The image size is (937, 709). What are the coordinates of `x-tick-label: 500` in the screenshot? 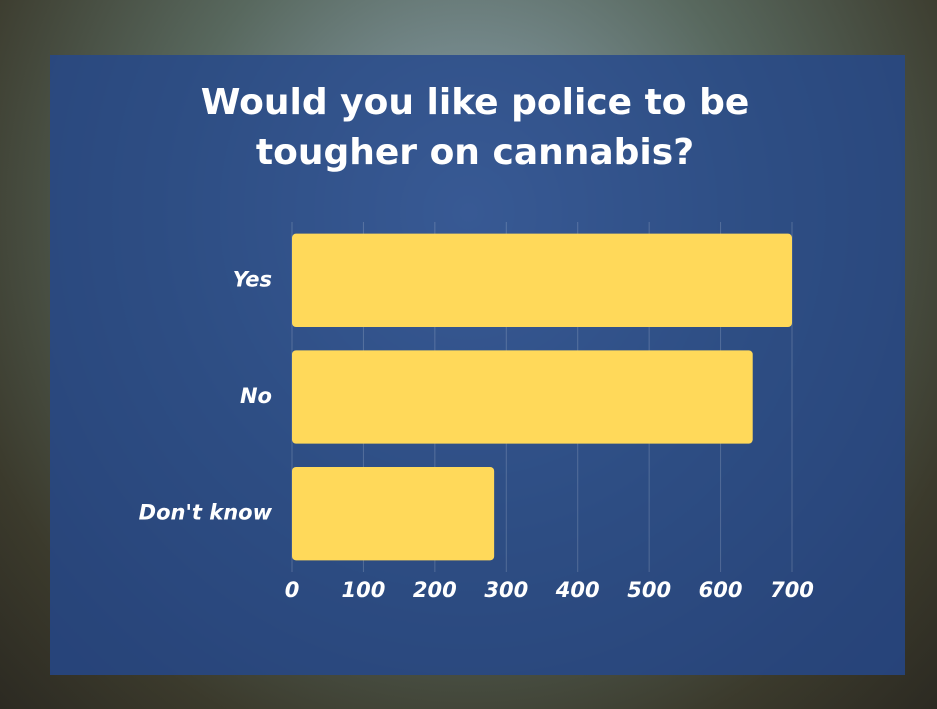 It's located at (649, 590).